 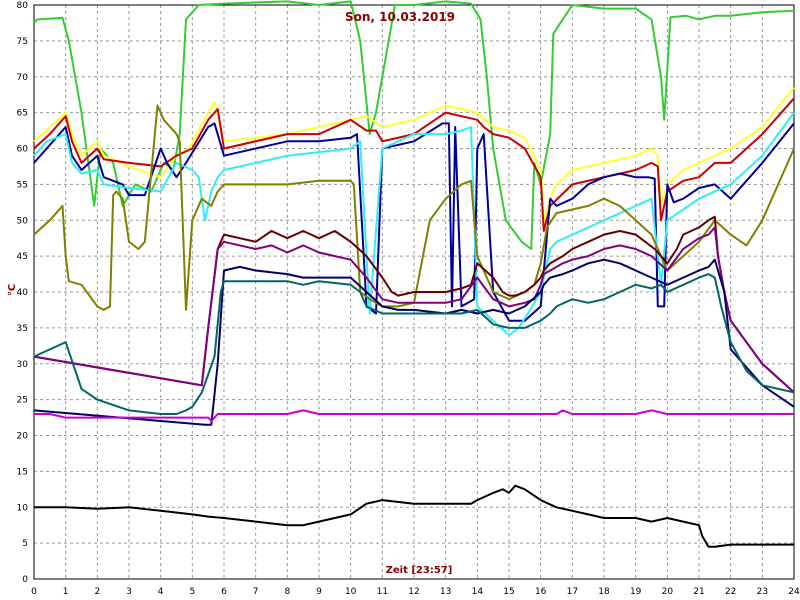 What do you see at coordinates (66, 592) in the screenshot?
I see `x-tick-label: 1` at bounding box center [66, 592].